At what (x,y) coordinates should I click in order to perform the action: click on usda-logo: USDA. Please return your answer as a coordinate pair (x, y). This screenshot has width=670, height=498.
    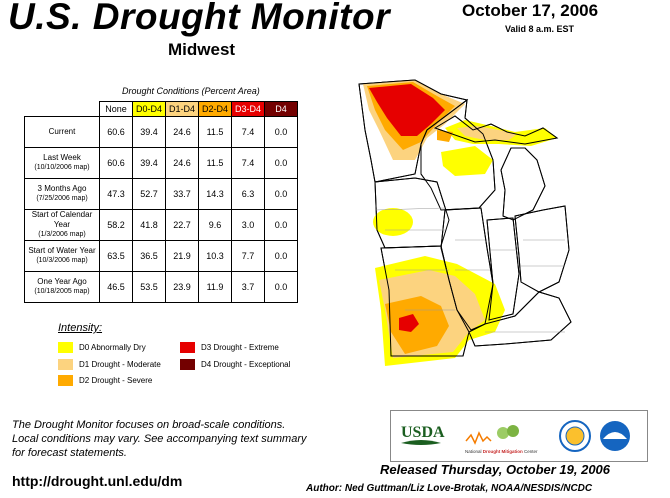
    Looking at the image, I should click on (423, 432).